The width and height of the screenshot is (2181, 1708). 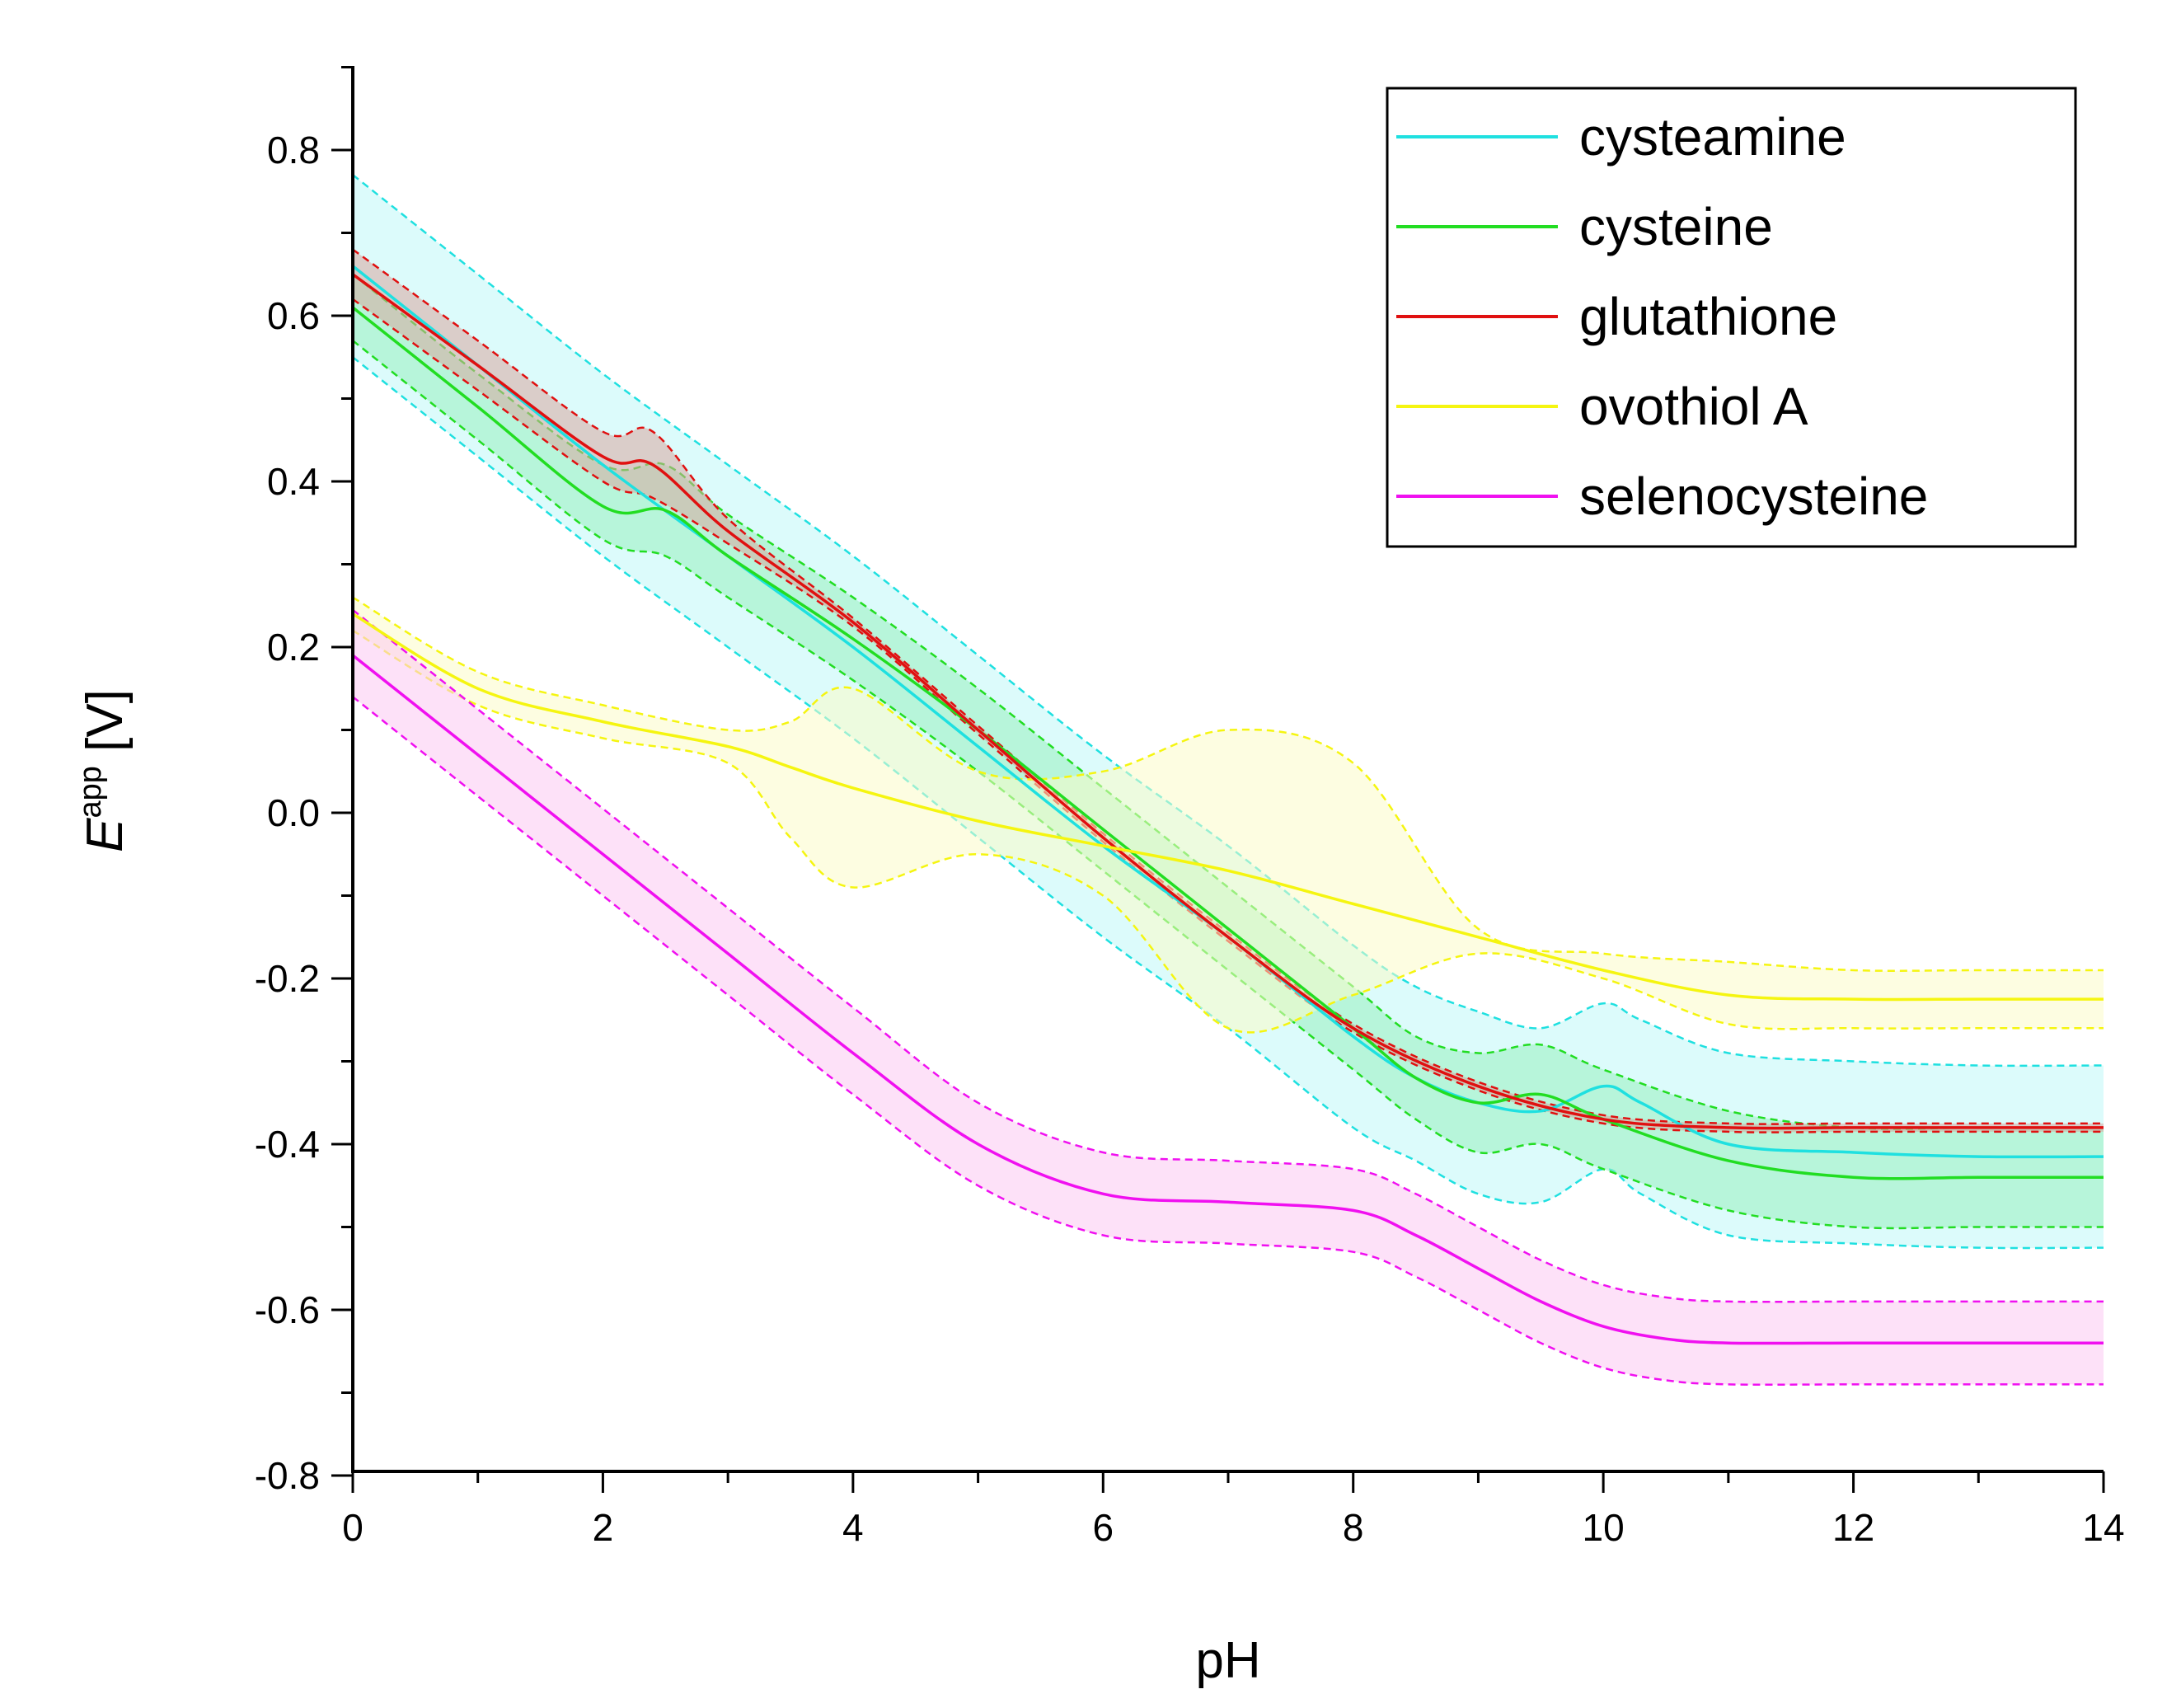 I want to click on y-axis-superscript: app, so click(x=90, y=792).